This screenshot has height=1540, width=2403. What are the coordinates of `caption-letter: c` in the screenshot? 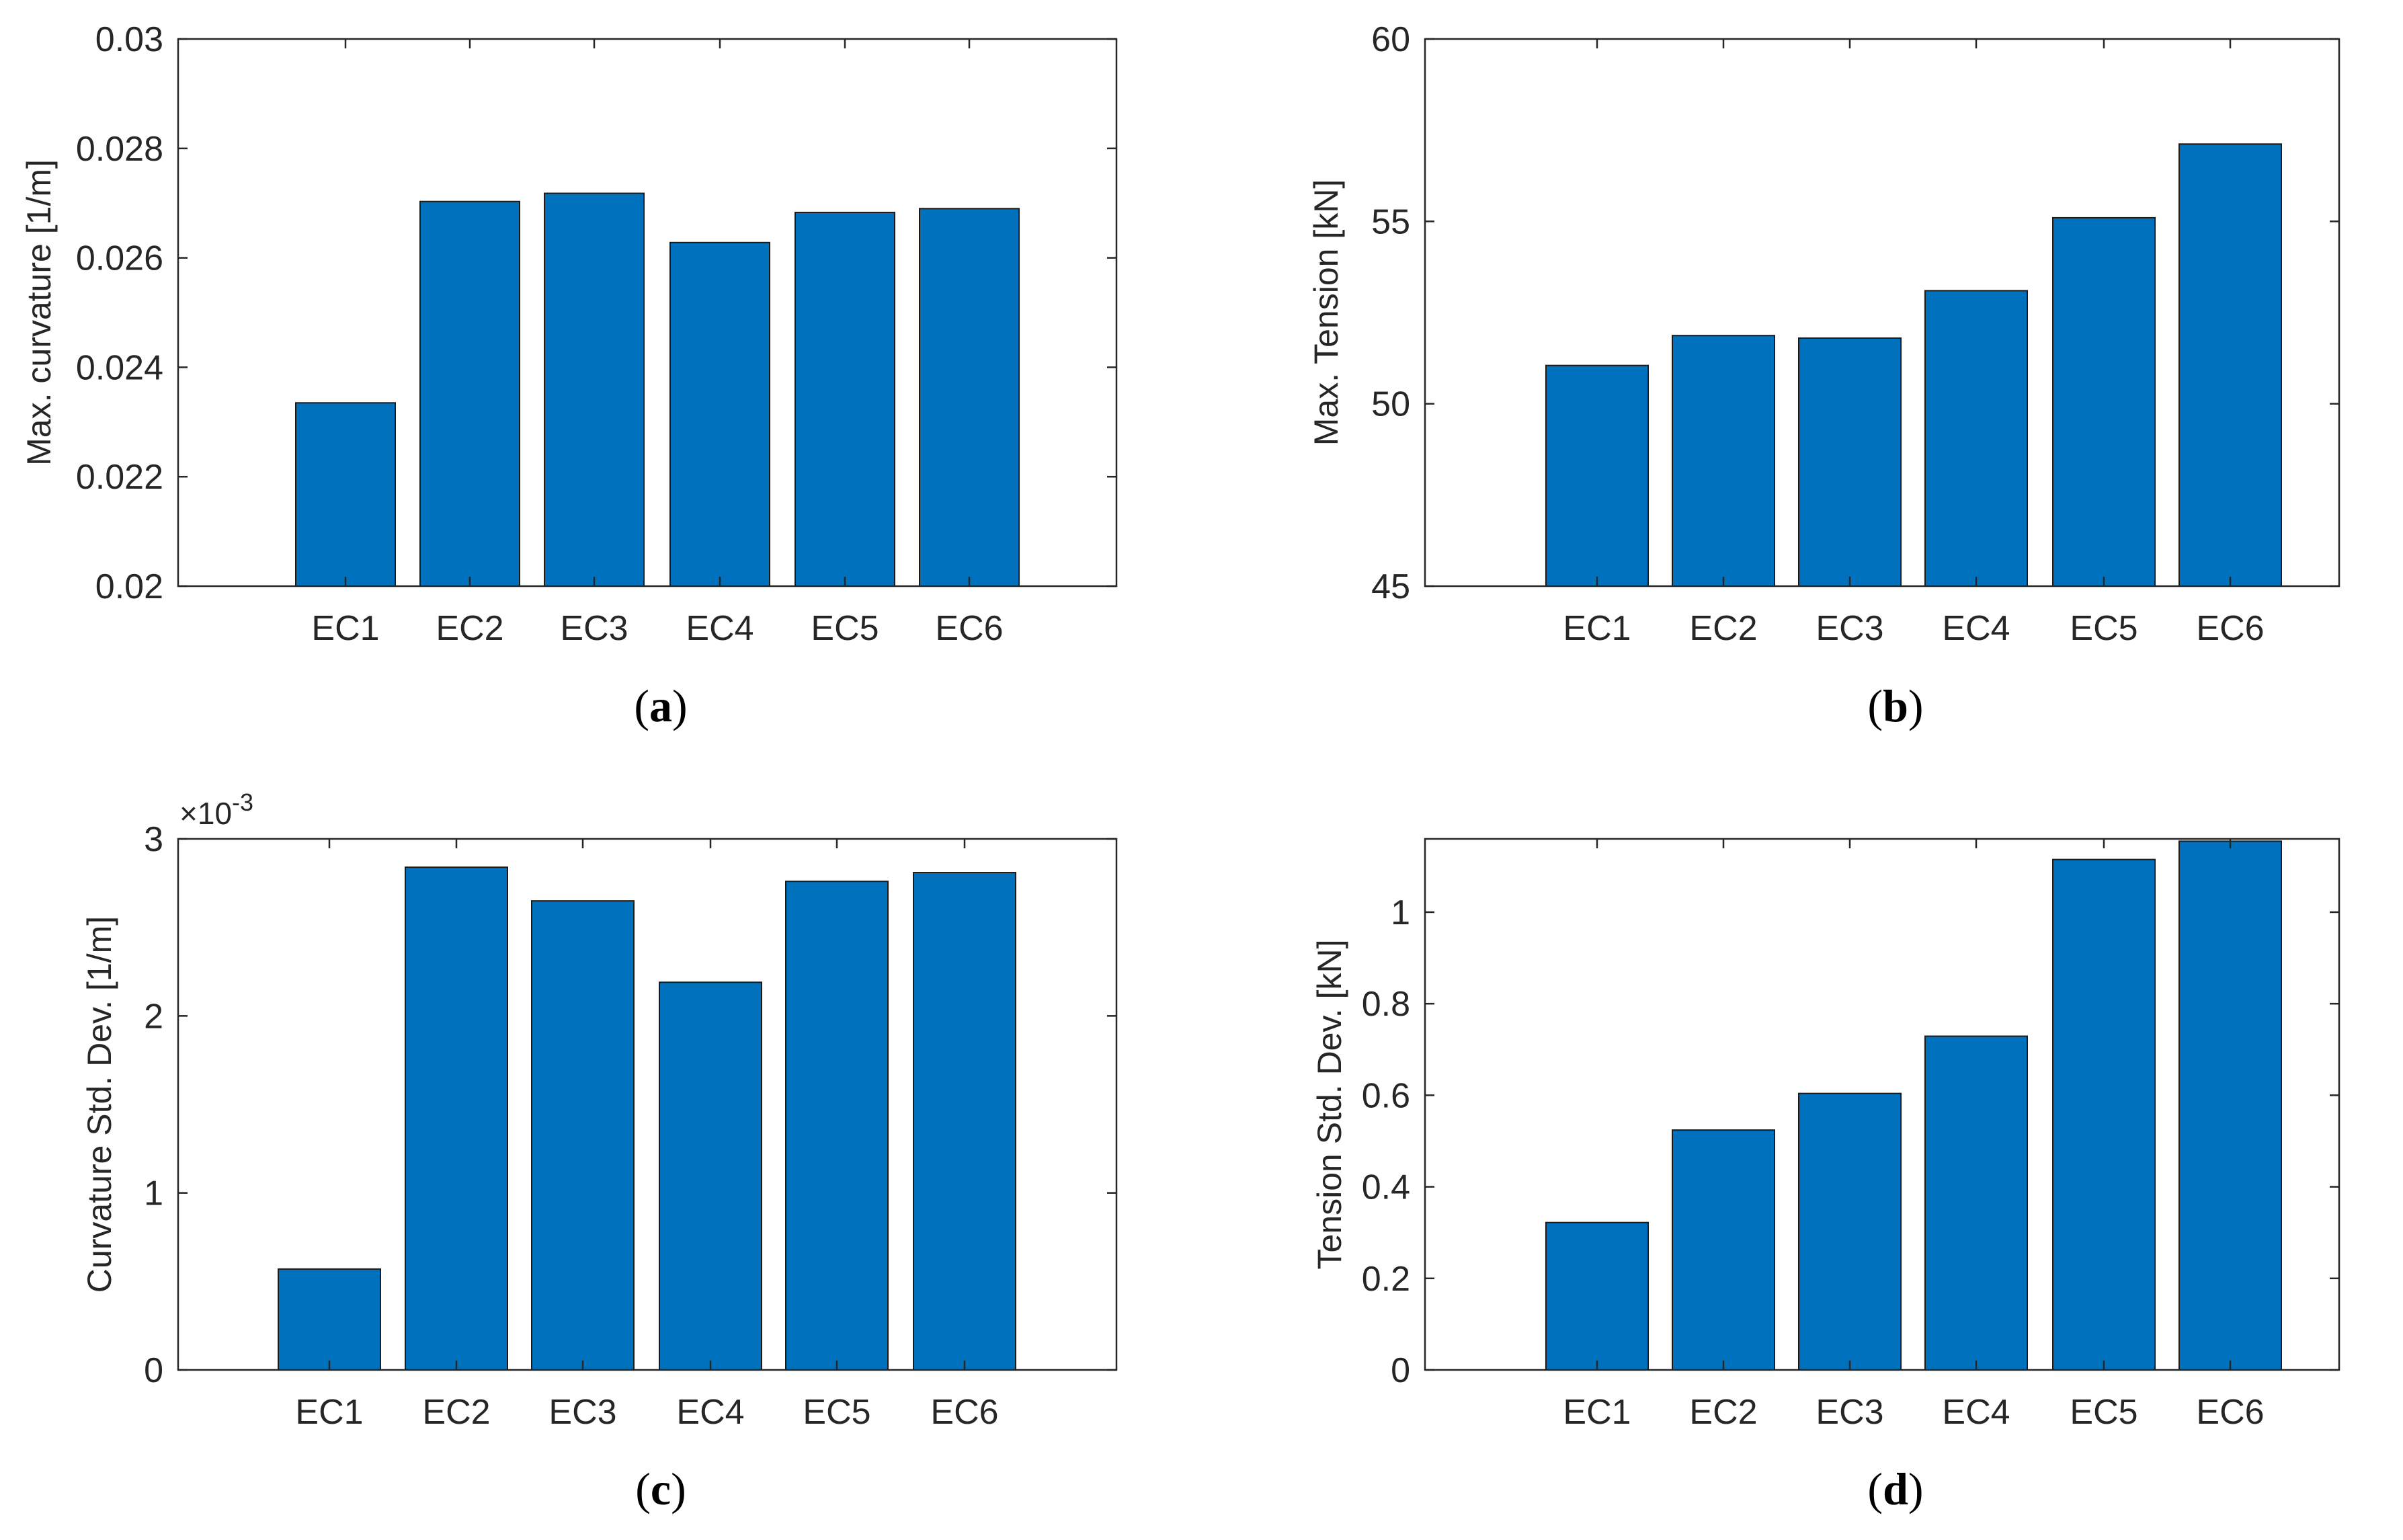 It's located at (661, 1489).